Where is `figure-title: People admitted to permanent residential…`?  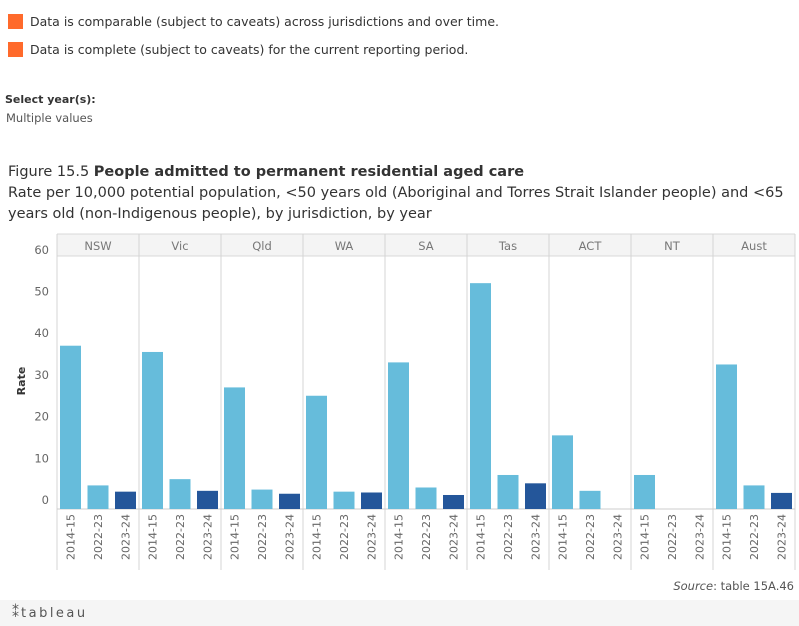
figure-title: People admitted to permanent residential… is located at coordinates (309, 172).